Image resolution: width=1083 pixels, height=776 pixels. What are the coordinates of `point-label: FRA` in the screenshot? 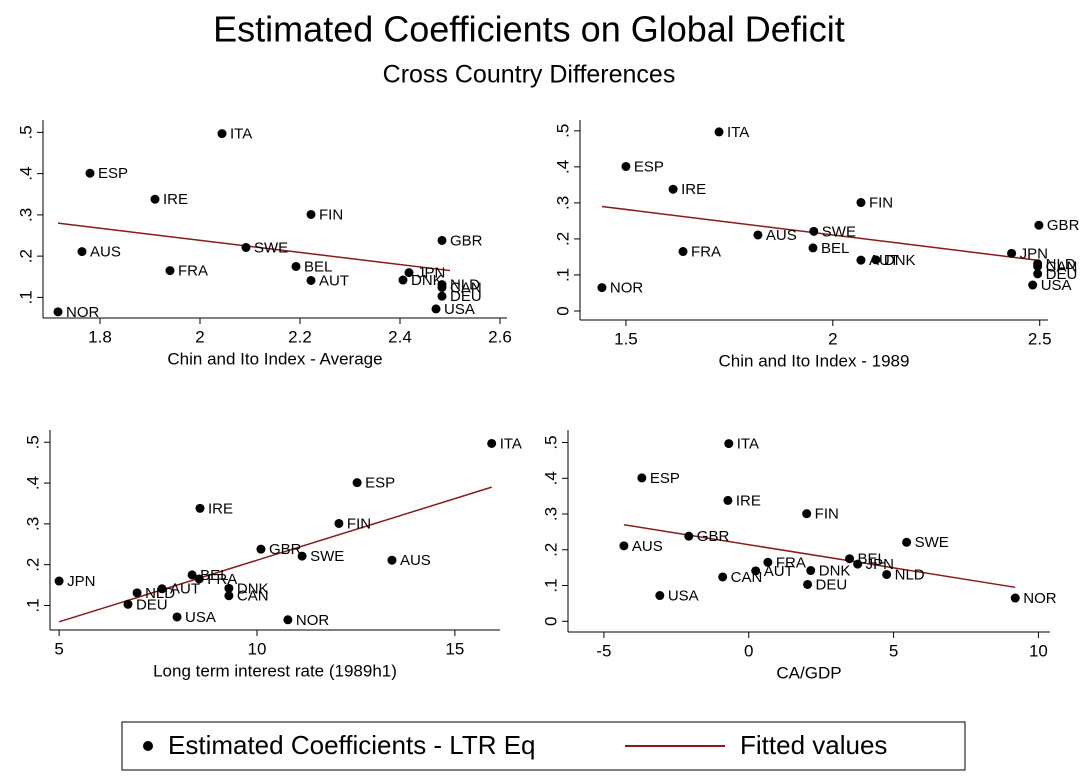 It's located at (706, 252).